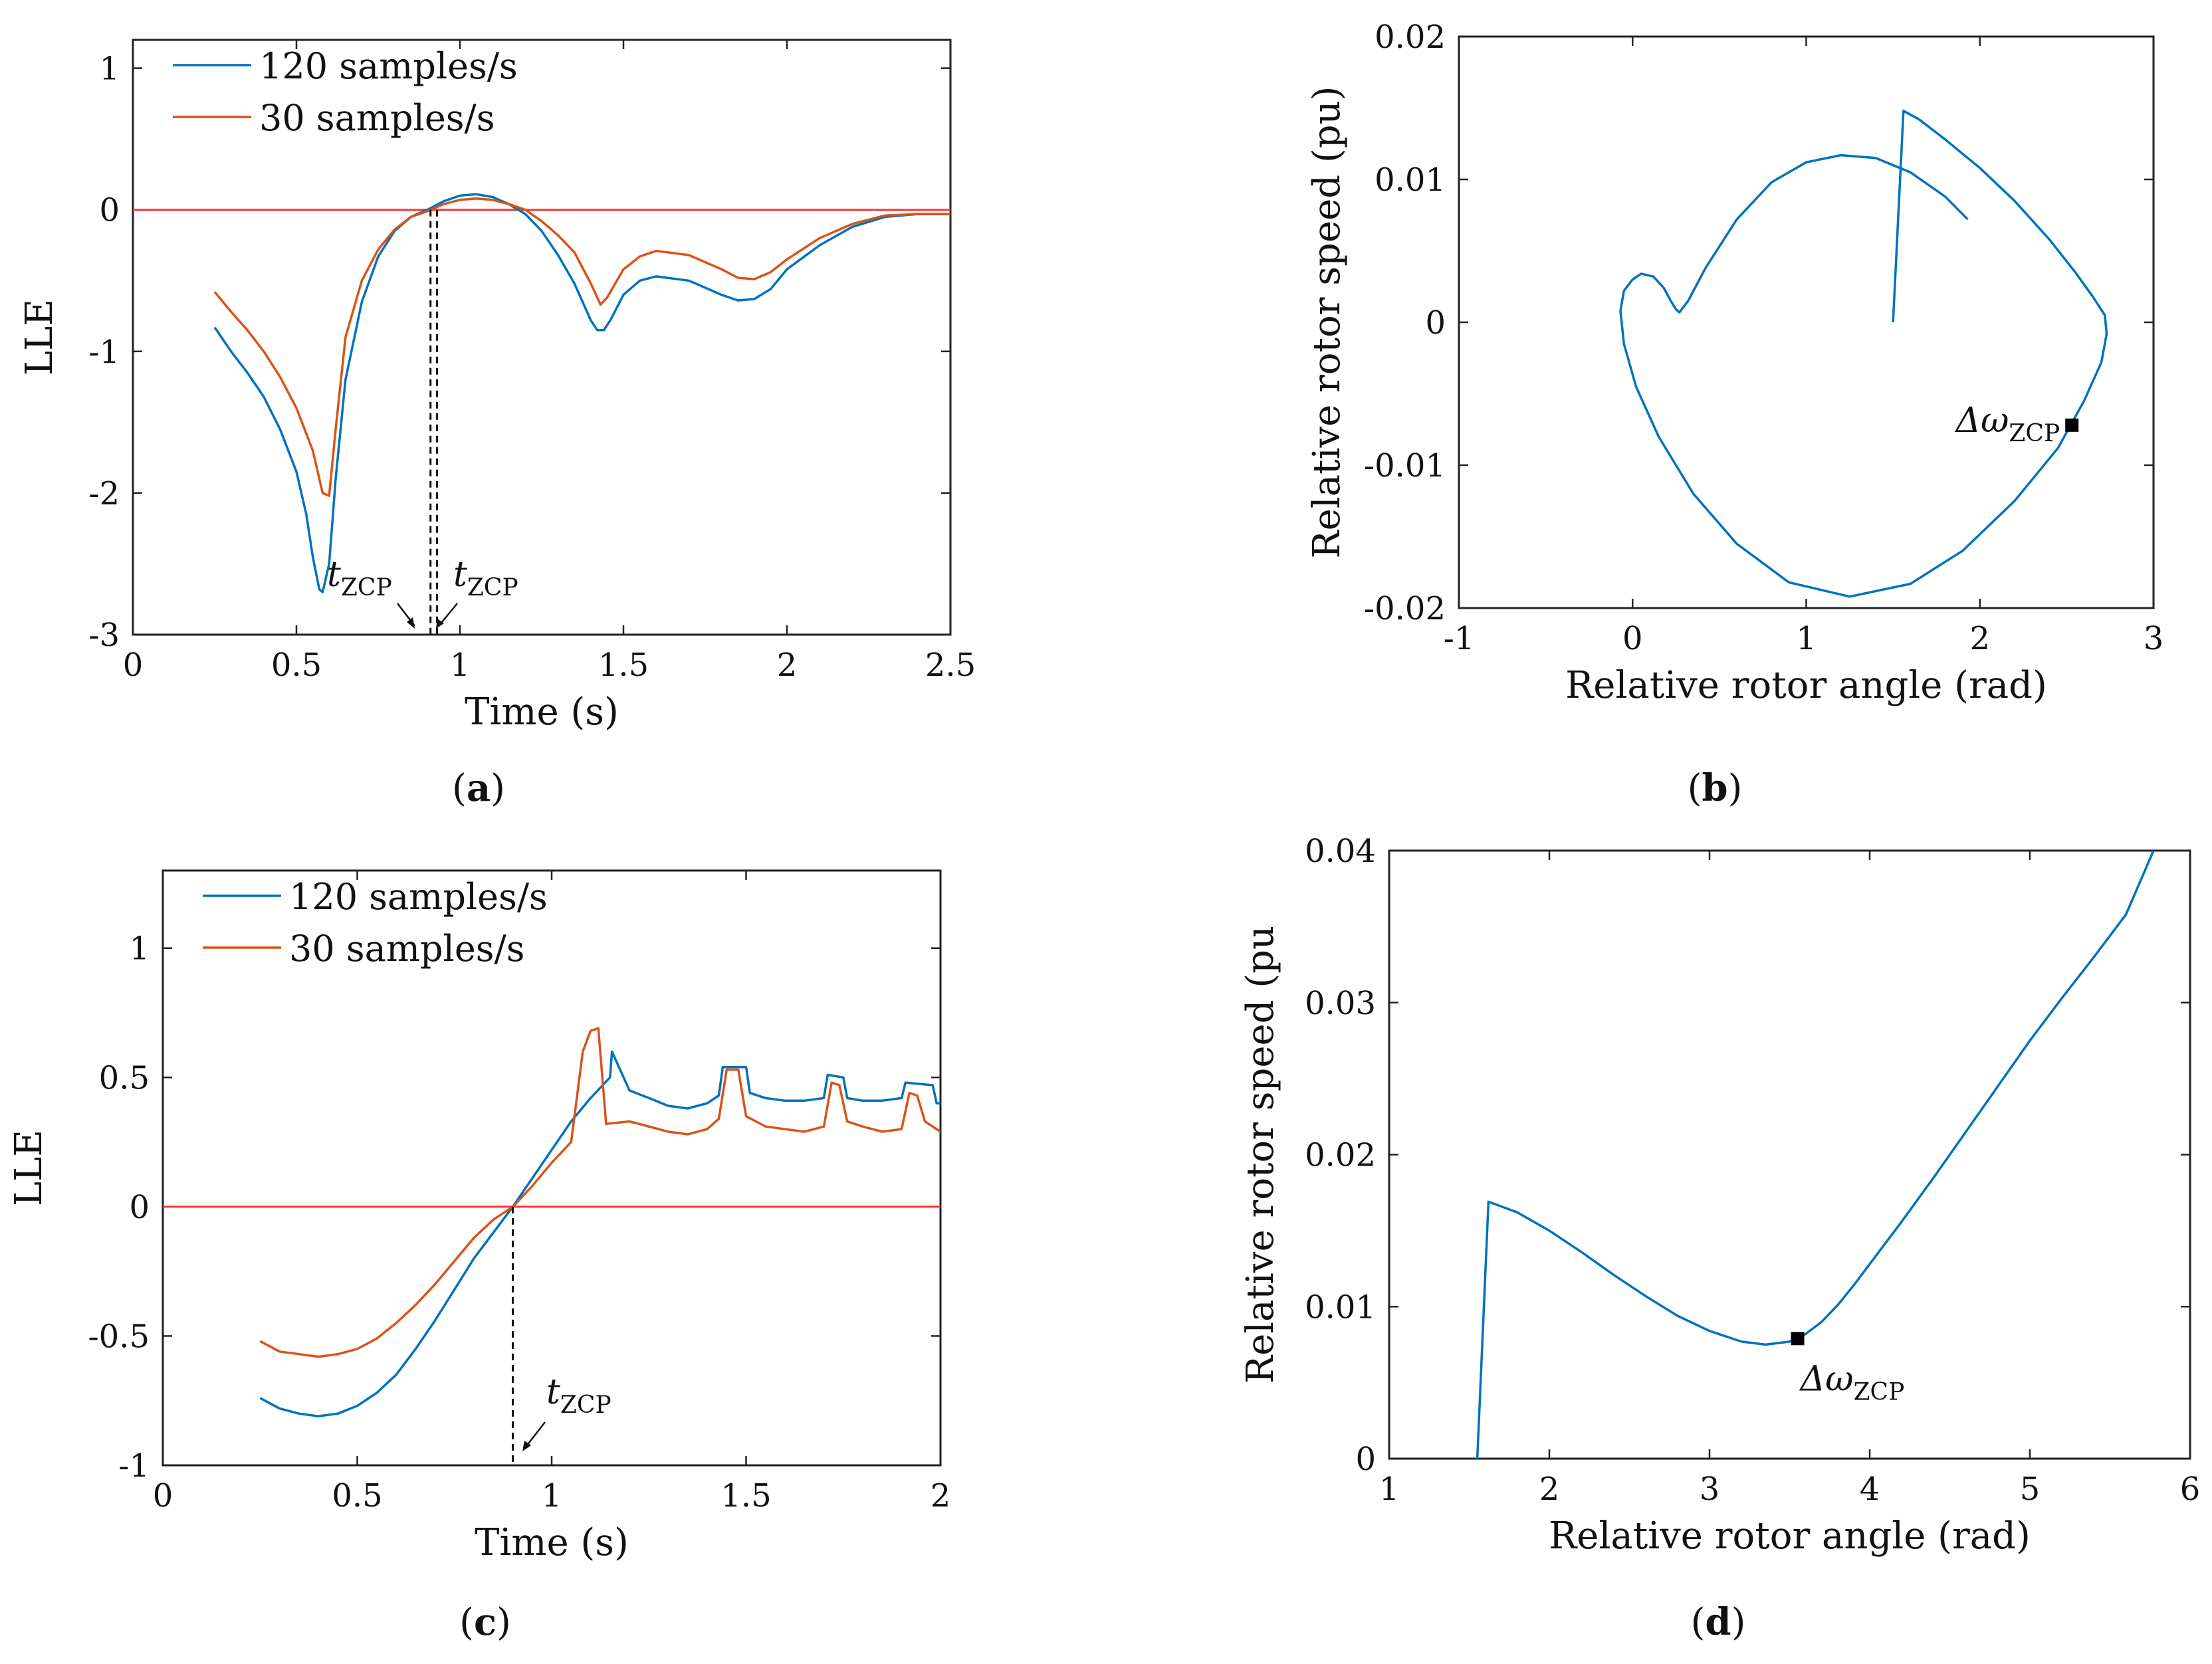 The width and height of the screenshot is (2212, 1664). I want to click on plot-area-d, so click(1816, 1155).